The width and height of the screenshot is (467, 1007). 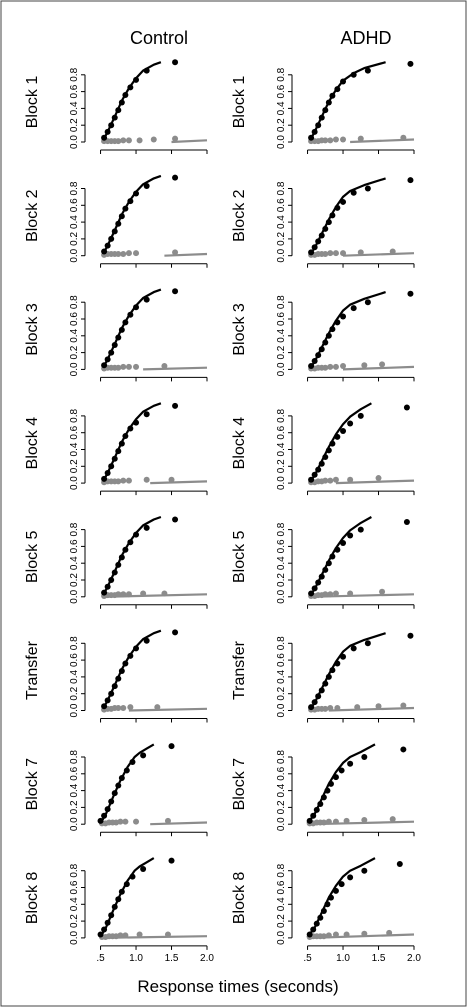 What do you see at coordinates (32, 670) in the screenshot?
I see `row-label: Transfer` at bounding box center [32, 670].